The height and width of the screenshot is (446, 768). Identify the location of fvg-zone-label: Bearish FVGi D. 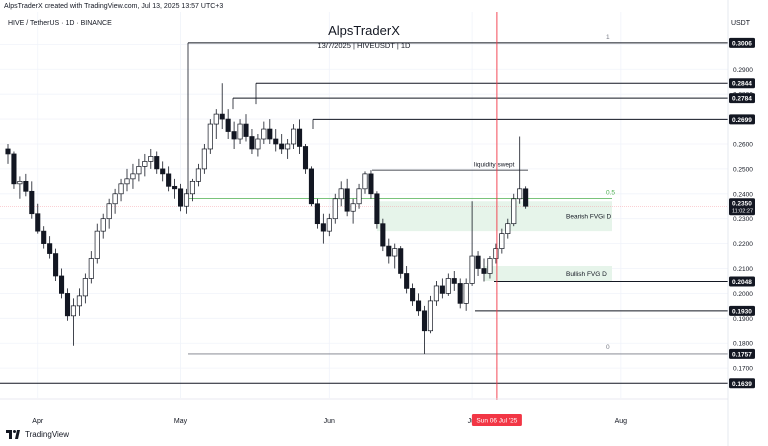
(588, 217).